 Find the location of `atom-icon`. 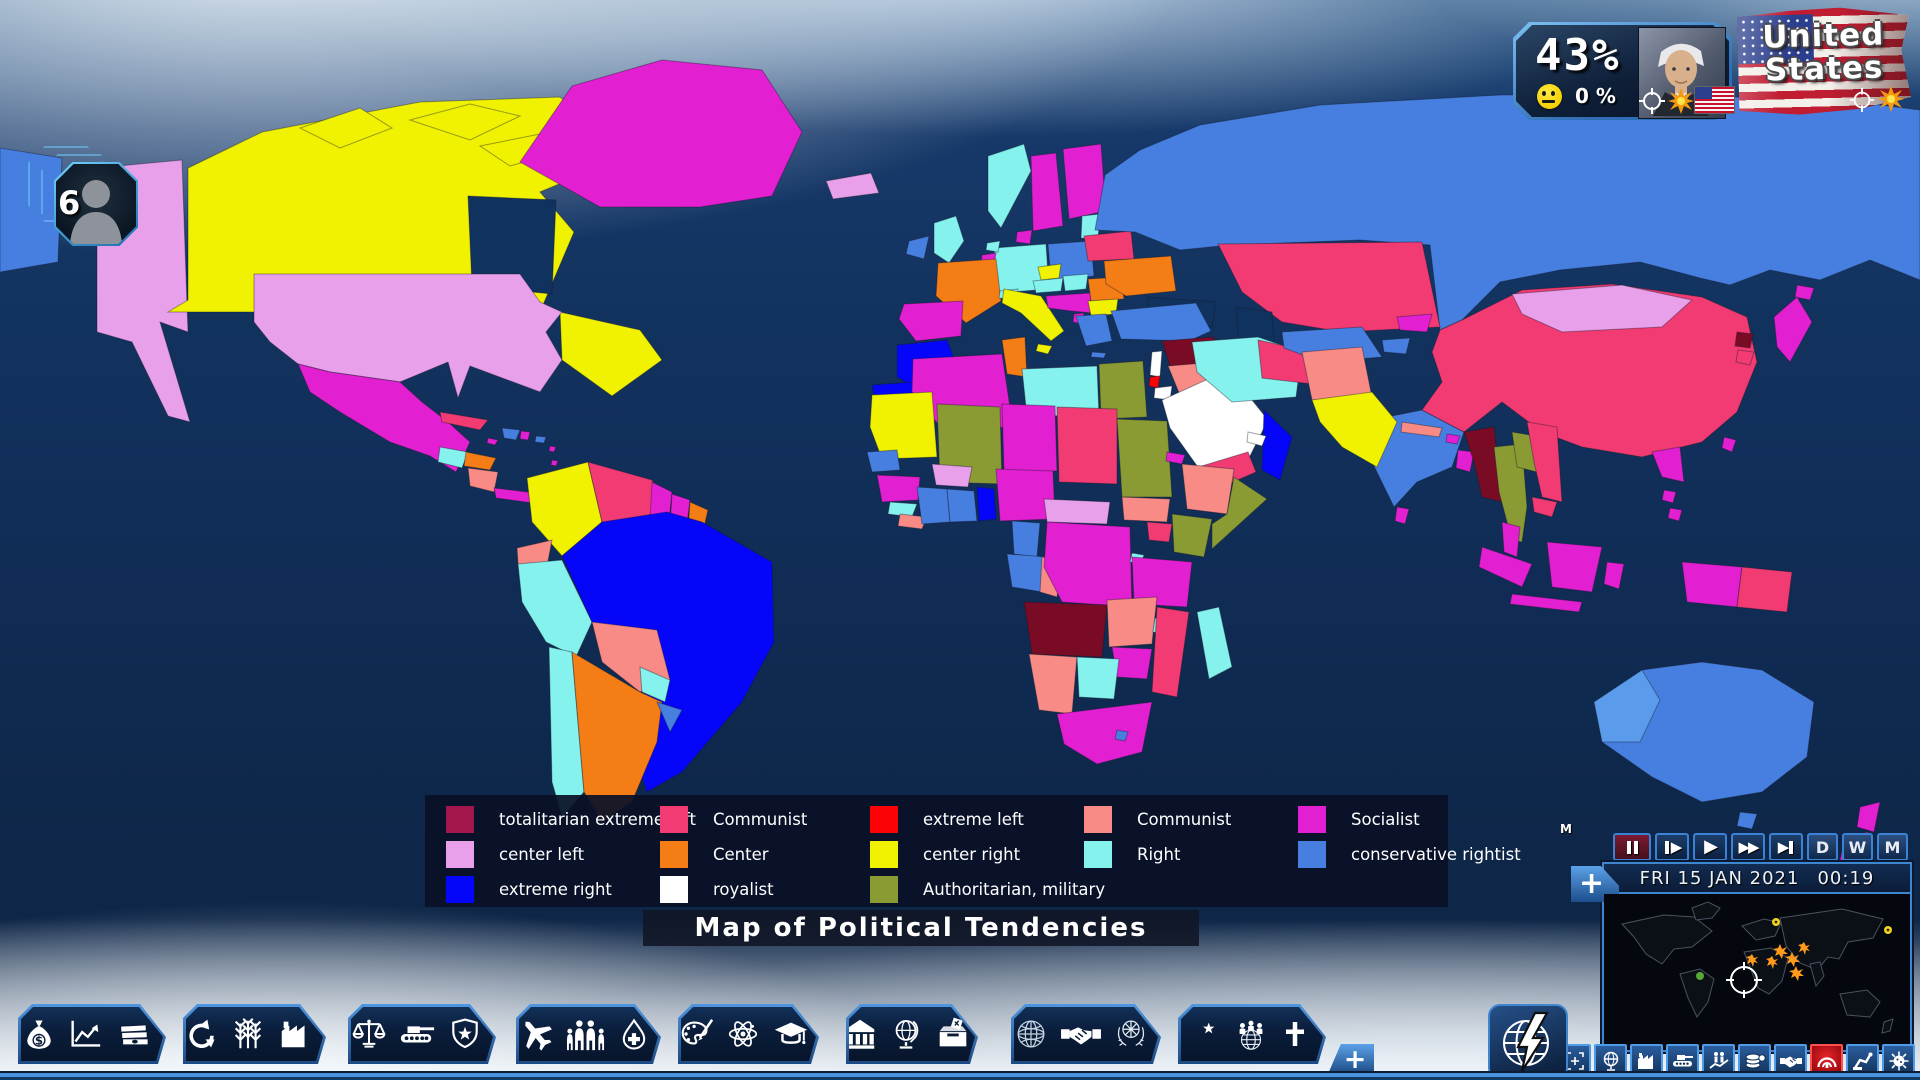

atom-icon is located at coordinates (743, 1034).